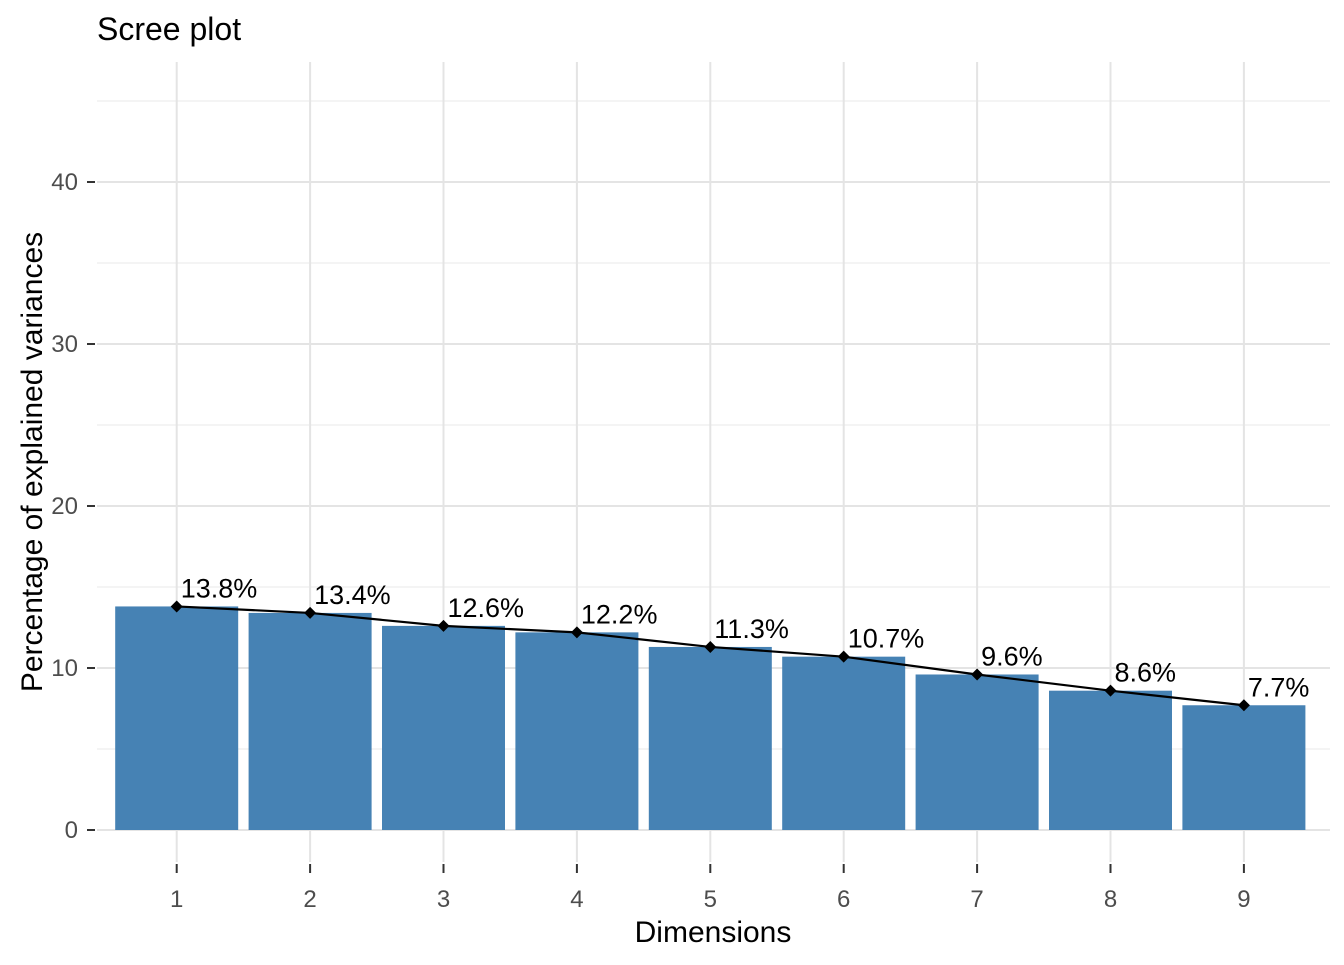 This screenshot has width=1344, height=965. Describe the element at coordinates (352, 595) in the screenshot. I see `point-label: 13.4%` at that location.